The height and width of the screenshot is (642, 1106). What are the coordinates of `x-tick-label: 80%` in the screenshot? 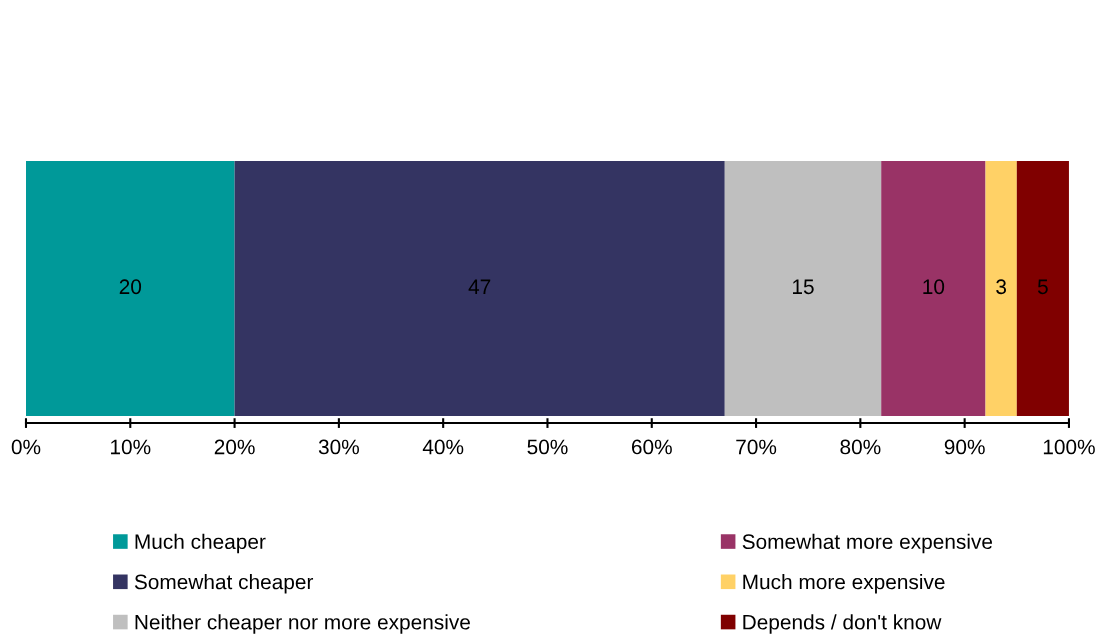 It's located at (860, 447).